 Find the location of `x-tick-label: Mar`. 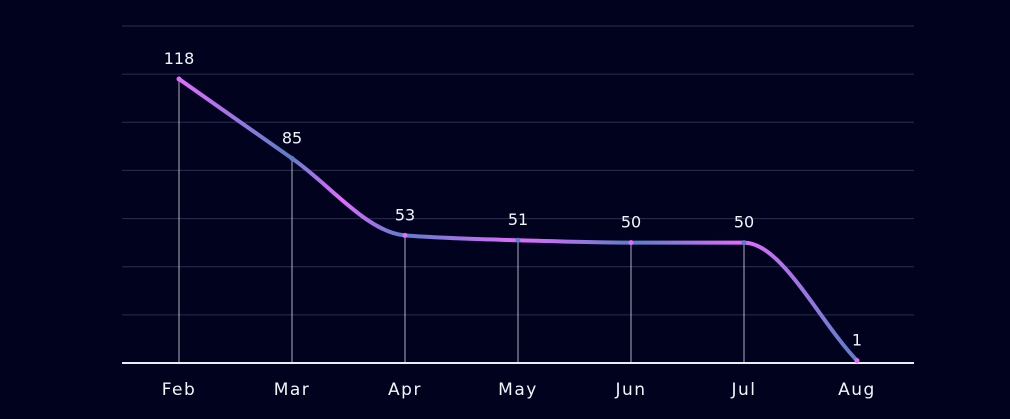

x-tick-label: Mar is located at coordinates (292, 390).